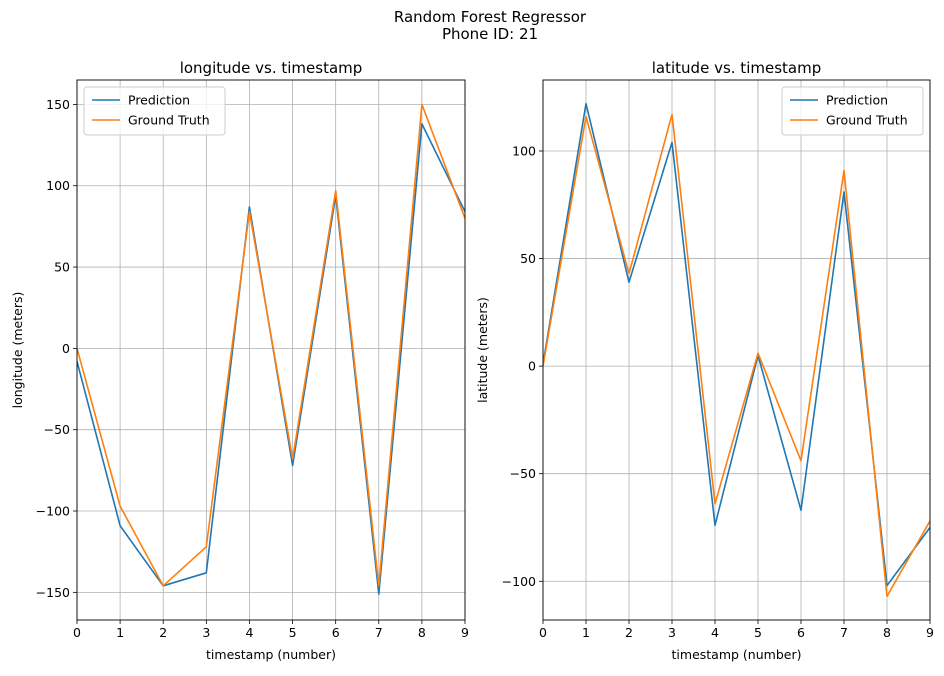 The height and width of the screenshot is (676, 944). What do you see at coordinates (736, 68) in the screenshot?
I see `chart-title: latitude vs. timestamp` at bounding box center [736, 68].